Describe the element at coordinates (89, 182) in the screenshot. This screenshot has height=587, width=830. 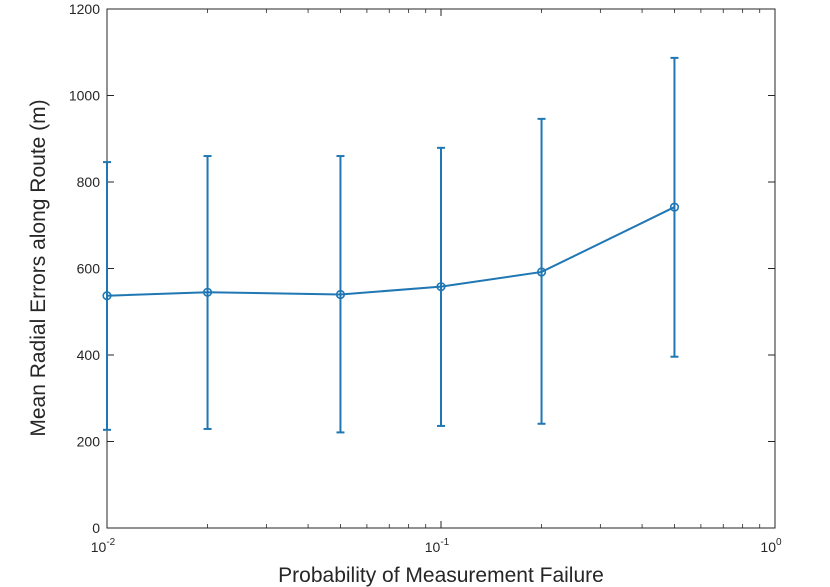
I see `y-tick-label: 800` at that location.